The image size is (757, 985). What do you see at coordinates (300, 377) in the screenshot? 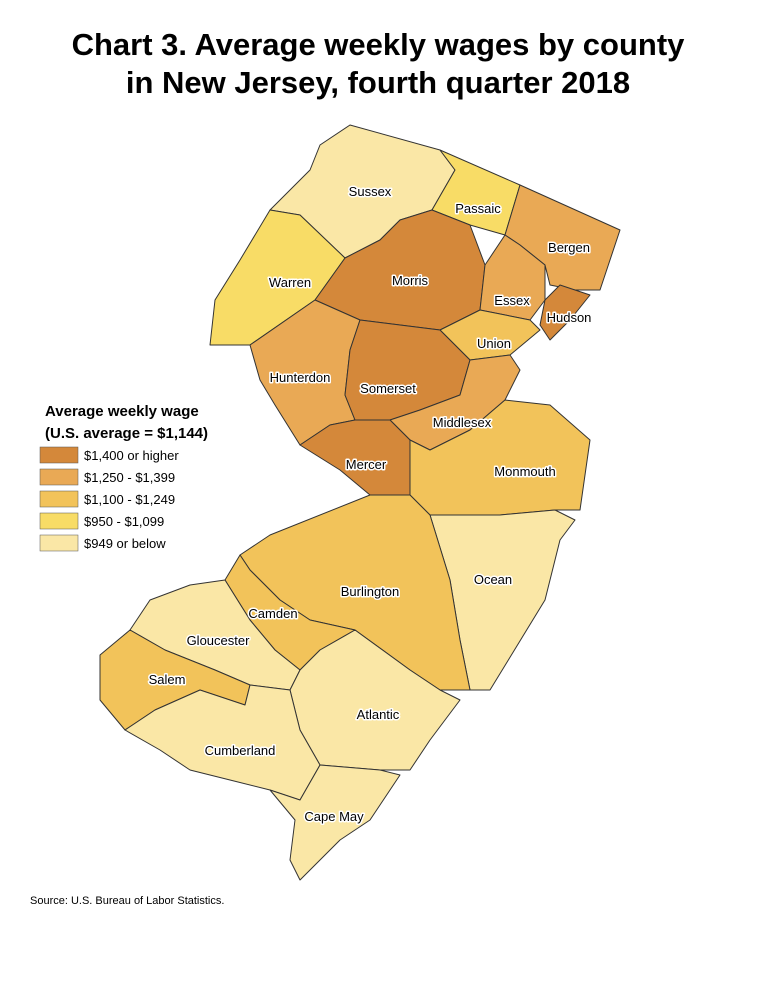
I see `county-label: Hunterdon` at bounding box center [300, 377].